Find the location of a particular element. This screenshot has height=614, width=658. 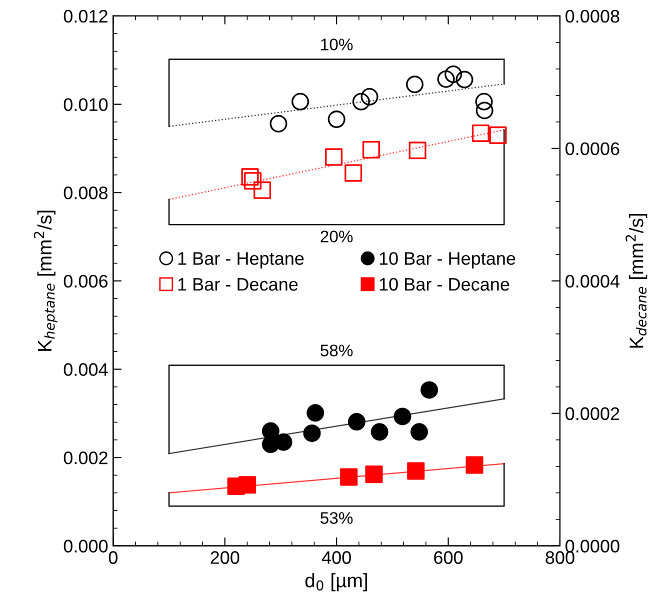

y2-tick-label: 0.0006 is located at coordinates (593, 149).